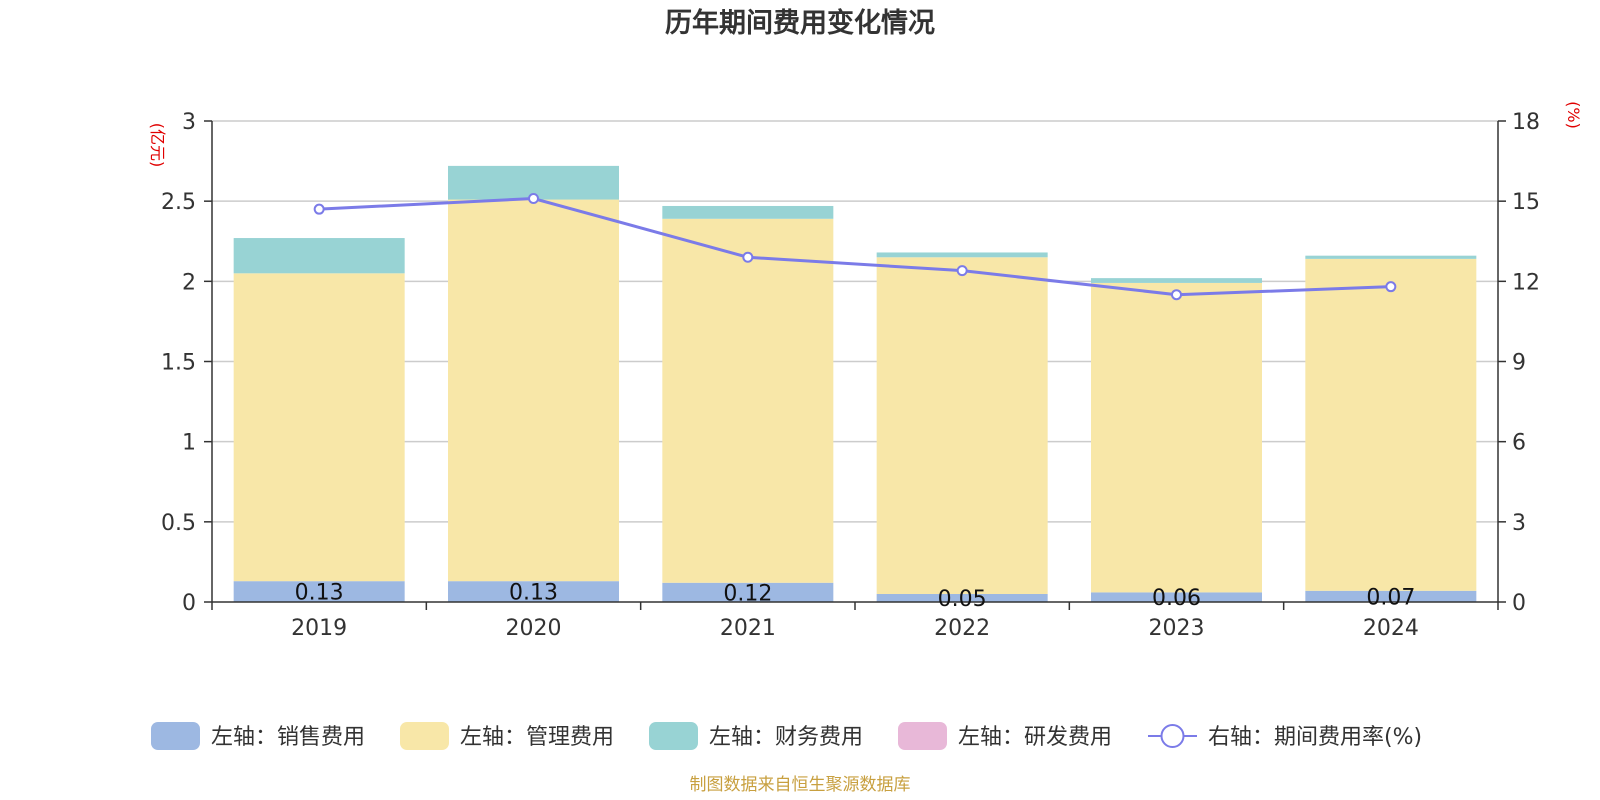 The image size is (1600, 800). Describe the element at coordinates (1035, 737) in the screenshot. I see `legend-label-3: 左轴：研发费用` at that location.